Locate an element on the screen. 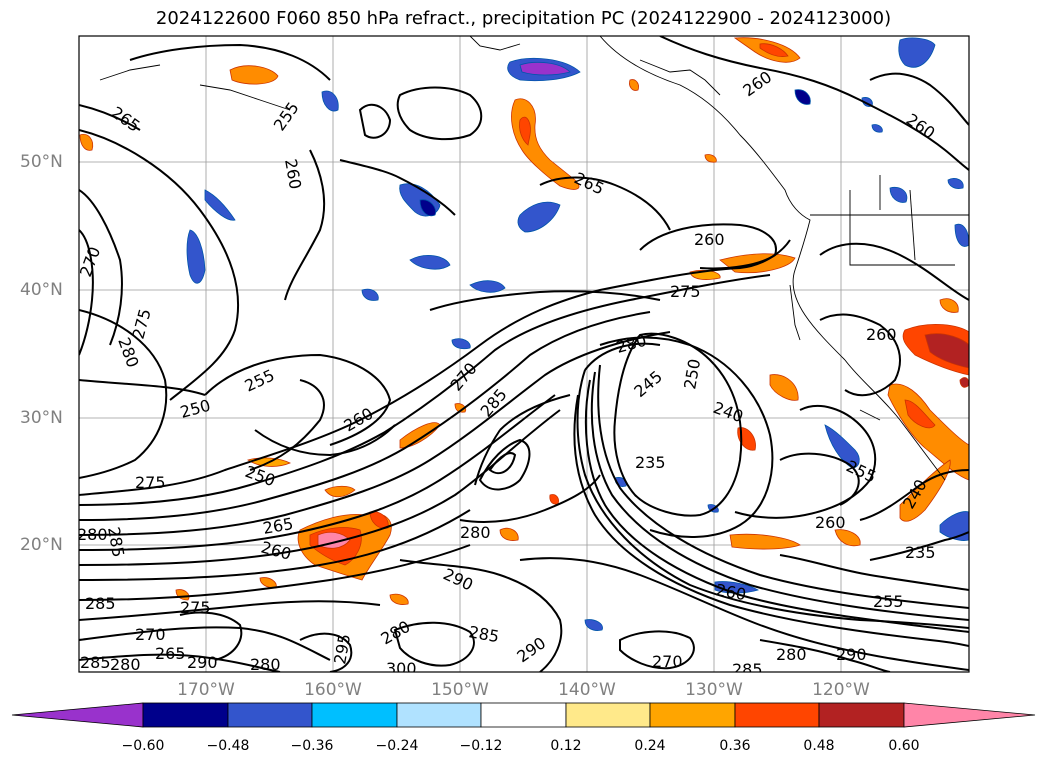  lon-label: 130°W is located at coordinates (714, 690).